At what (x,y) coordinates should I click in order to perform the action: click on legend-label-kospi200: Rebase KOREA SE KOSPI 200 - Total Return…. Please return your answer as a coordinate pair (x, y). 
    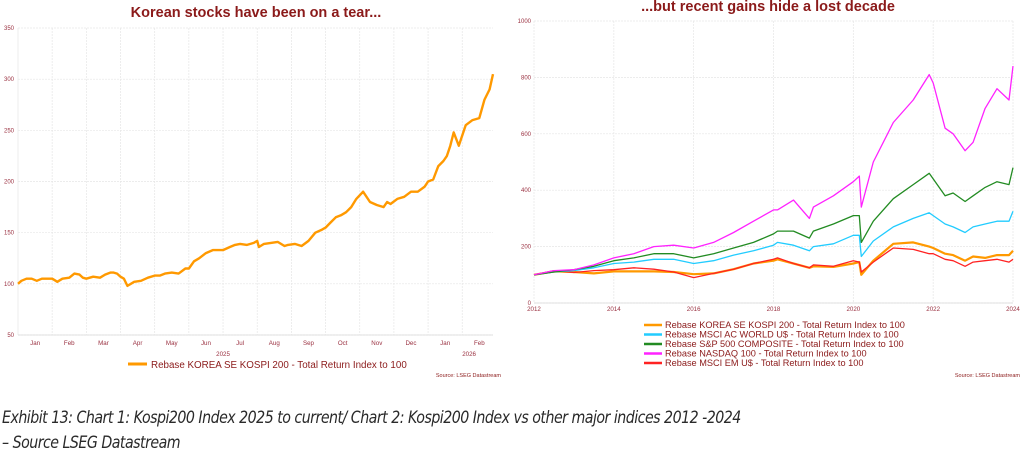
    Looking at the image, I should click on (279, 365).